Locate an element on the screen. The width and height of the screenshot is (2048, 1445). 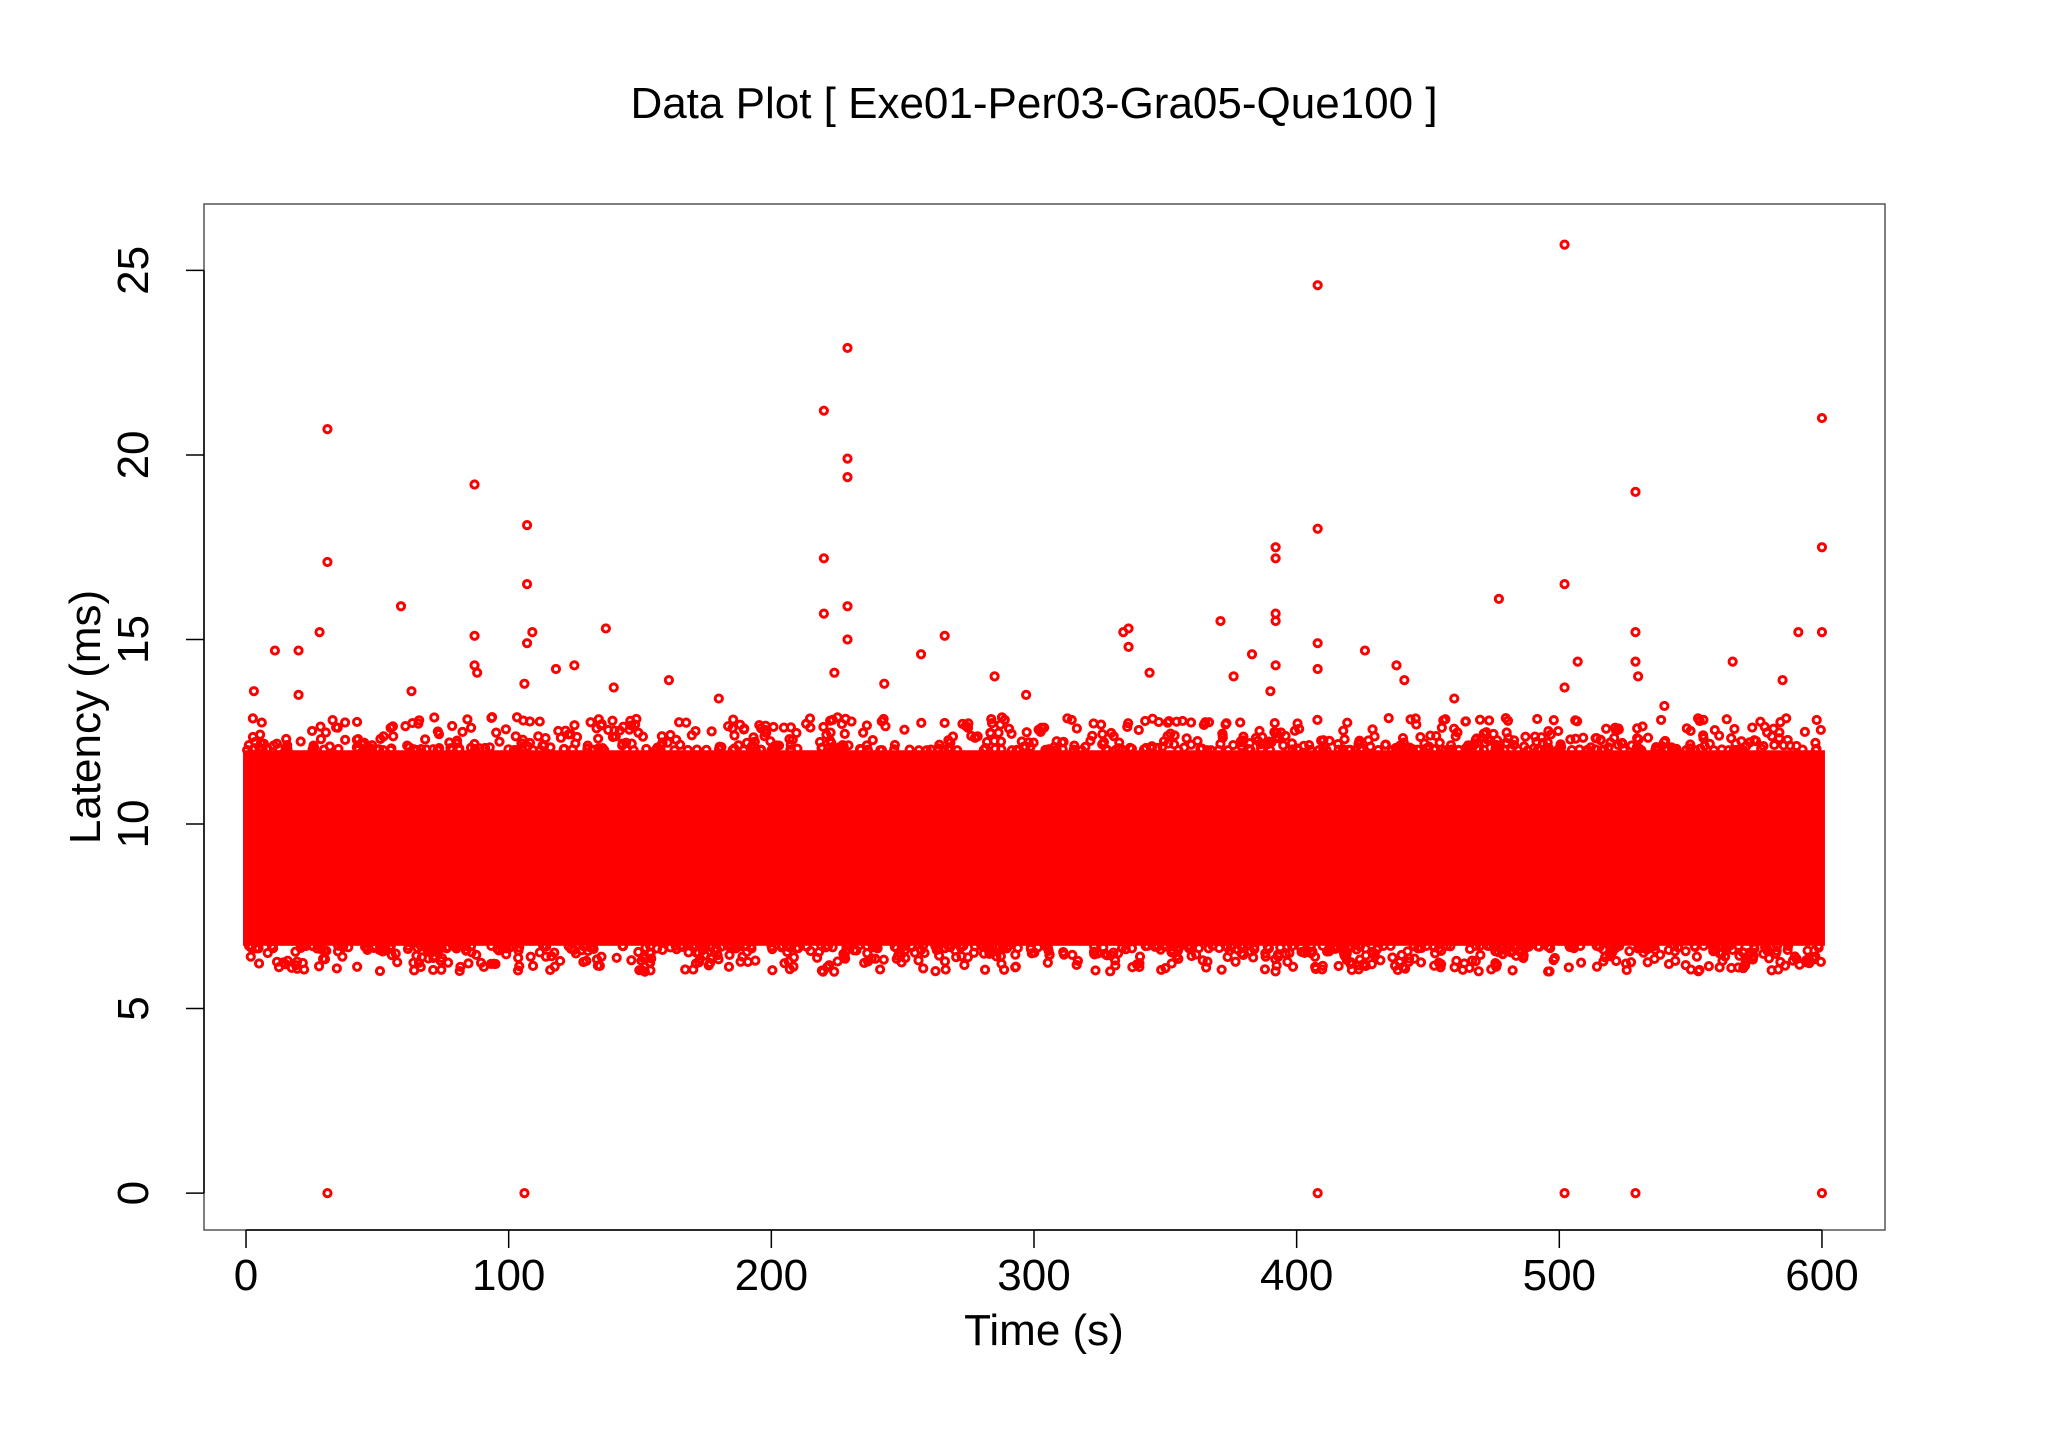
dense-band-core is located at coordinates (1034, 848).